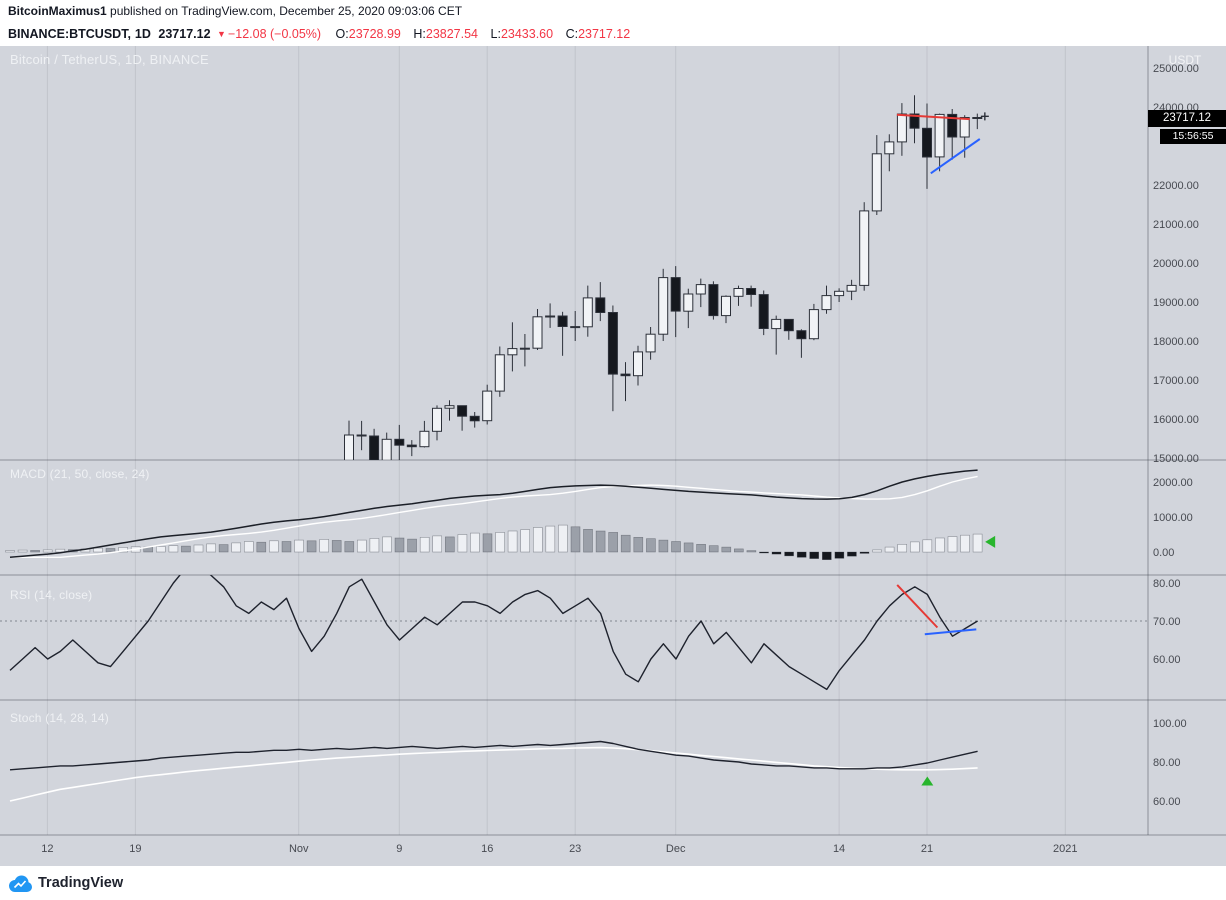 The height and width of the screenshot is (900, 1226). What do you see at coordinates (109, 59) in the screenshot?
I see `main-pane-title: Bitcoin / TetherUS, 1D, BINANCE` at bounding box center [109, 59].